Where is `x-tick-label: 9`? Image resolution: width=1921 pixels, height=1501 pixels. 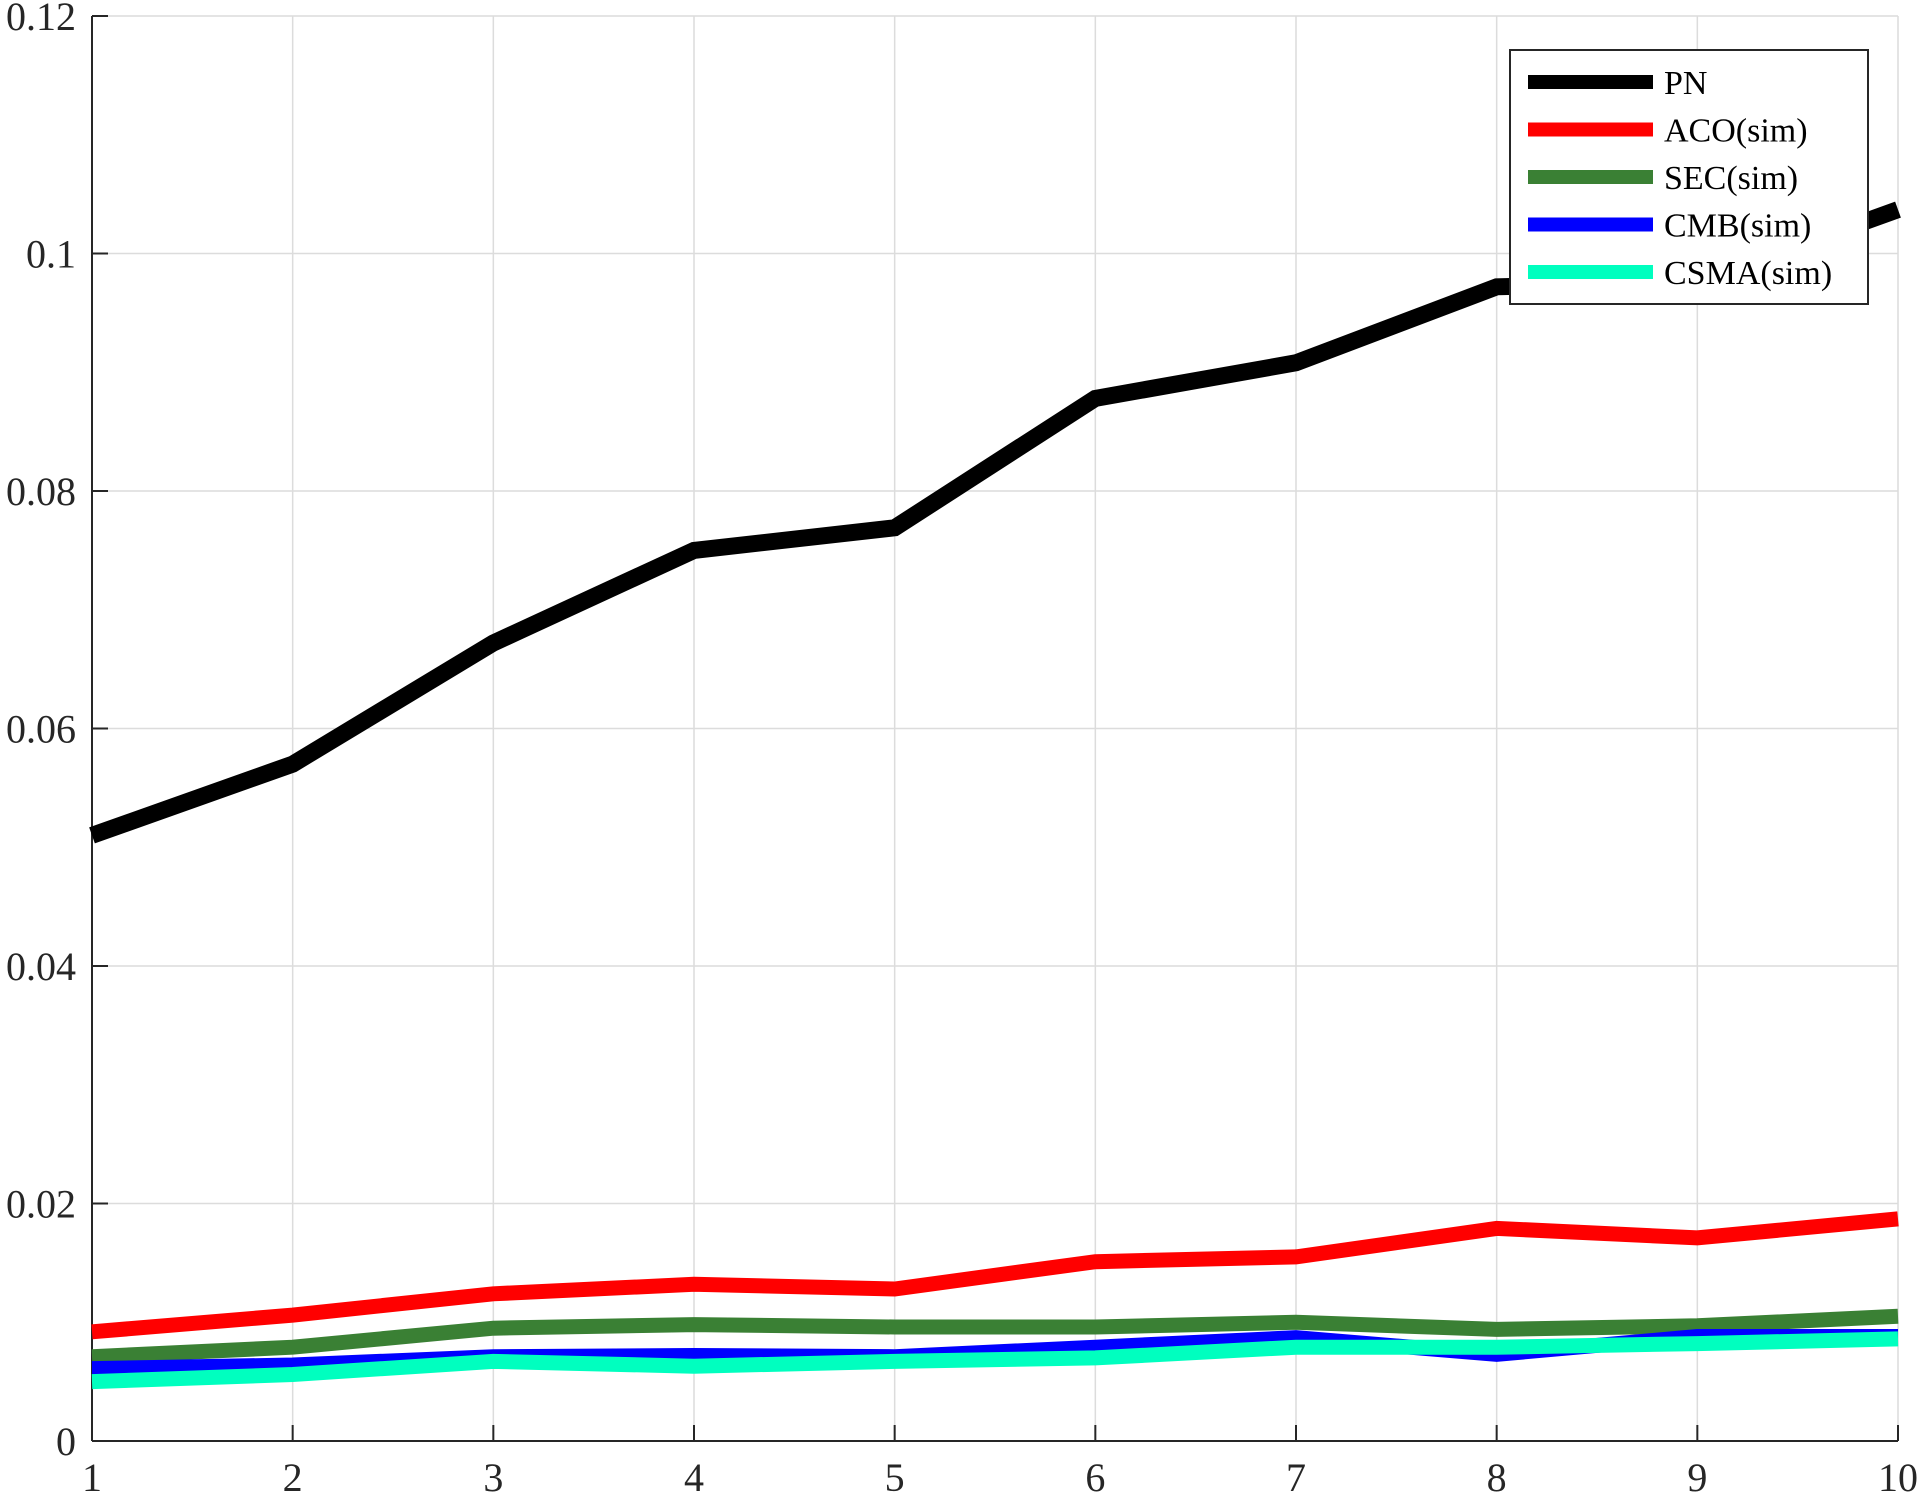
x-tick-label: 9 is located at coordinates (1697, 1477).